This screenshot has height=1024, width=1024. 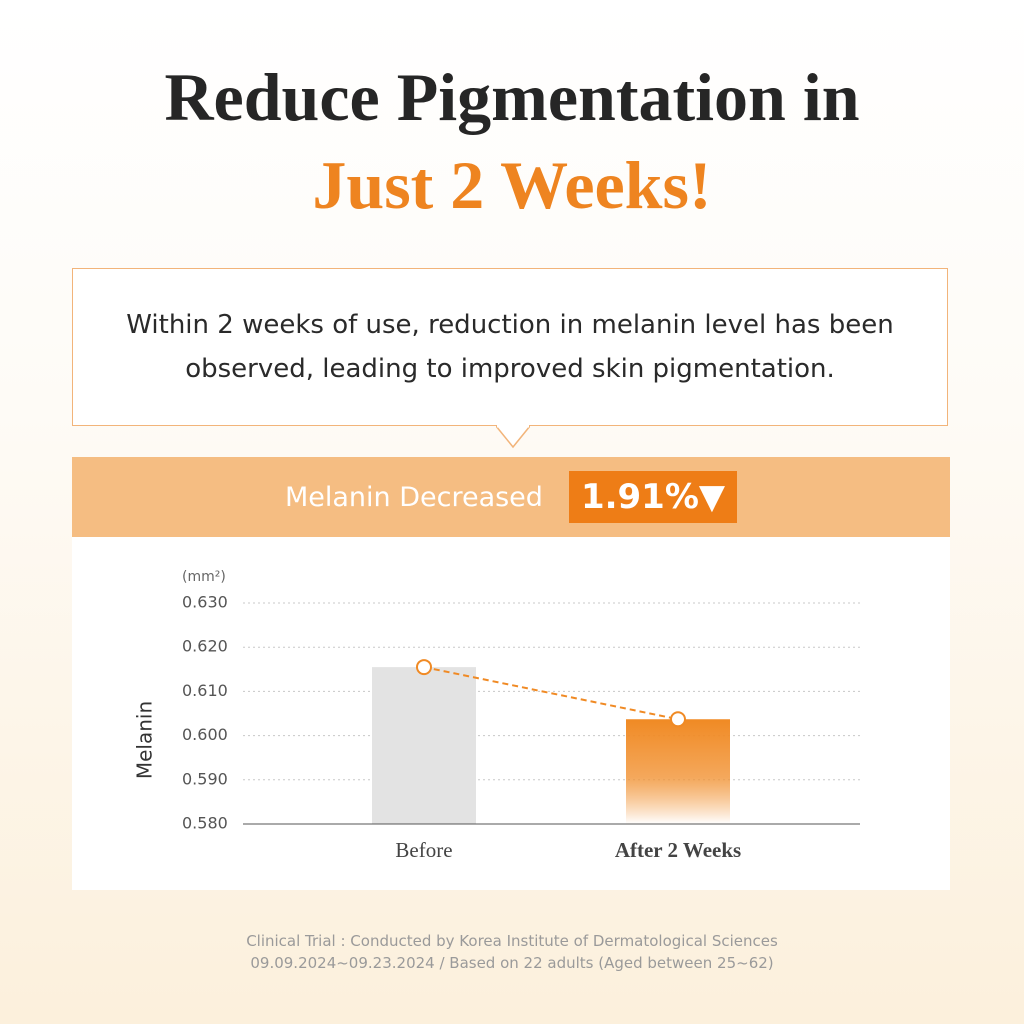 I want to click on y-tick-label: 0.590, so click(x=205, y=778).